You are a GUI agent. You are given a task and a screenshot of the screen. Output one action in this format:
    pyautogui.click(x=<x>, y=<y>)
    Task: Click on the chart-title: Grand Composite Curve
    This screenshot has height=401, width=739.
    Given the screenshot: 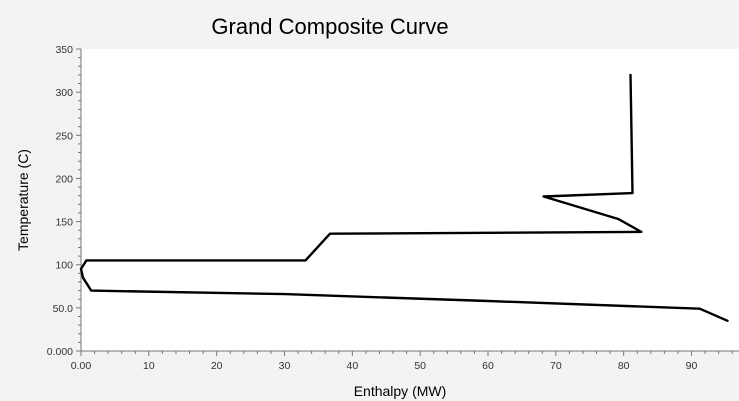 What is the action you would take?
    pyautogui.click(x=329, y=26)
    